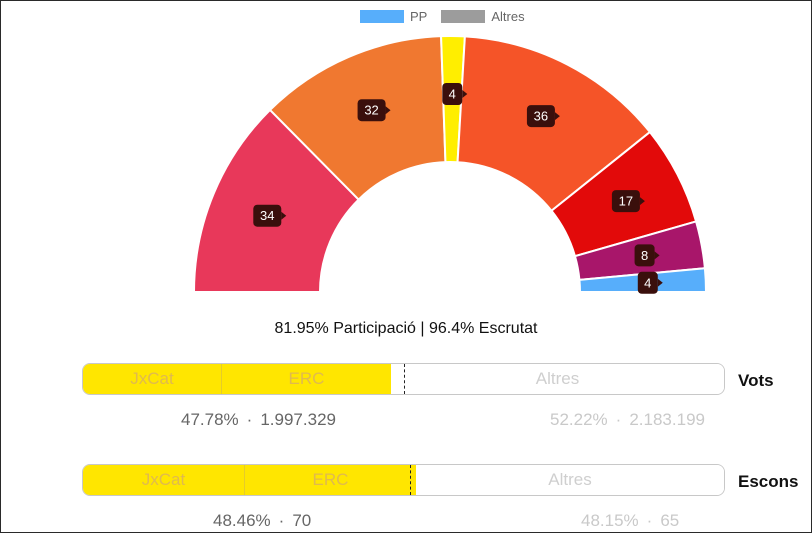  I want to click on seat-label-text-4: 17, so click(626, 201).